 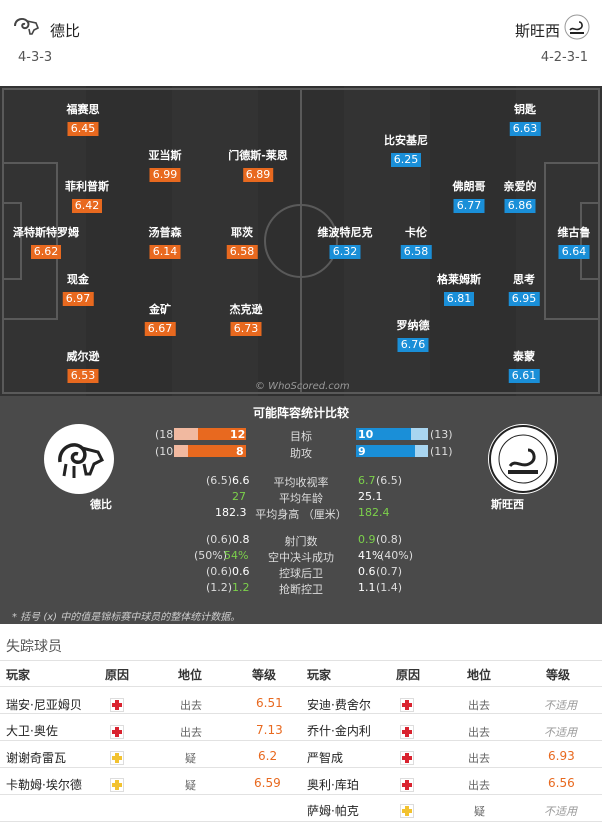 I want to click on player-rating: 6.32, so click(x=345, y=252).